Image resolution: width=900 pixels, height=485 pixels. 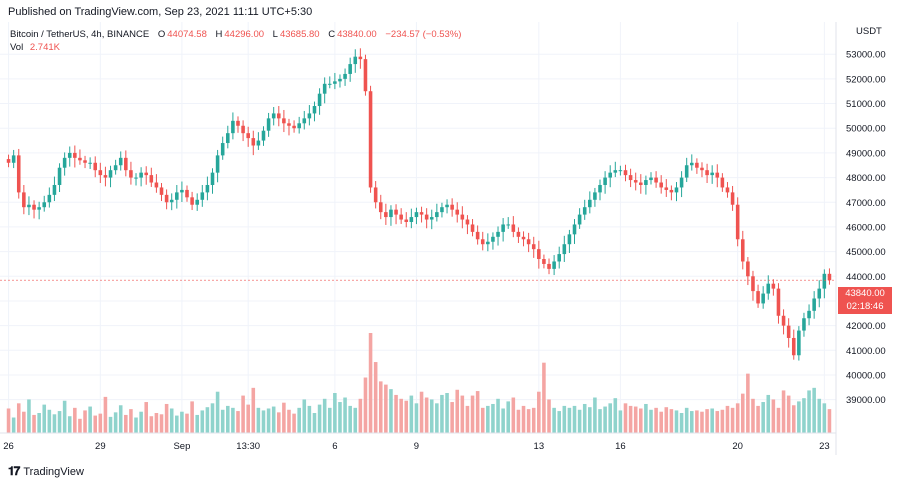 What do you see at coordinates (248, 446) in the screenshot?
I see `time-tick-label: 13:30` at bounding box center [248, 446].